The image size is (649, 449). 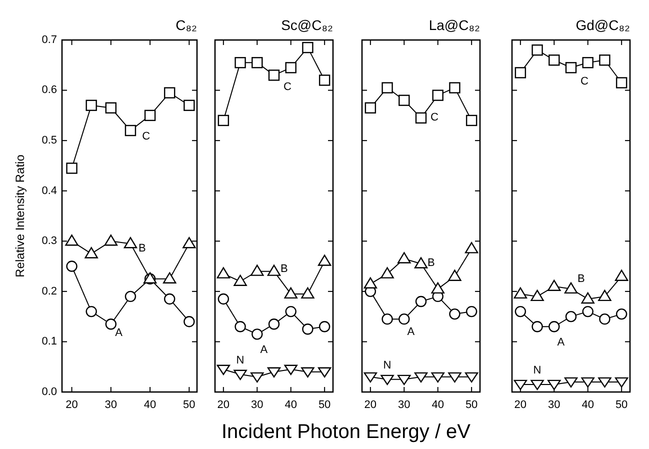 I want to click on x-tick-label: 30, so click(x=554, y=405).